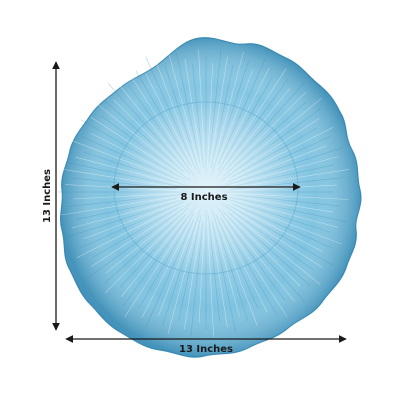  Describe the element at coordinates (47, 196) in the screenshot. I see `vertical-dimension-label: 13 Inches` at that location.